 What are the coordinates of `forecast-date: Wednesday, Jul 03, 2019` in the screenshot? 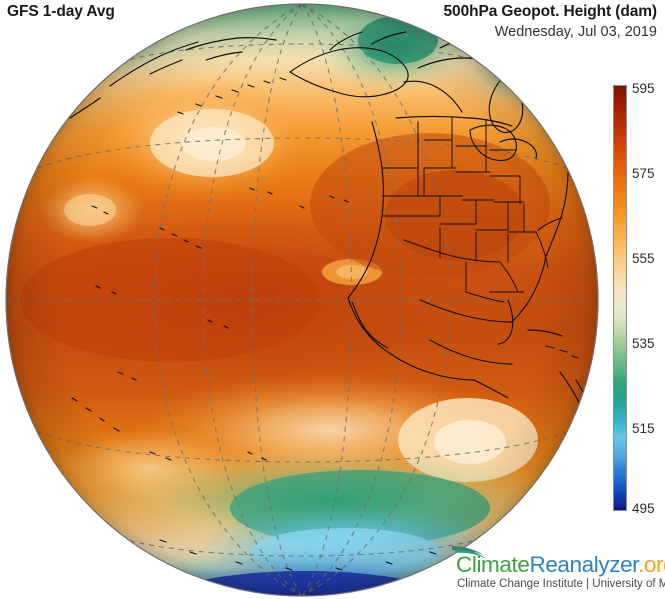 It's located at (575, 32).